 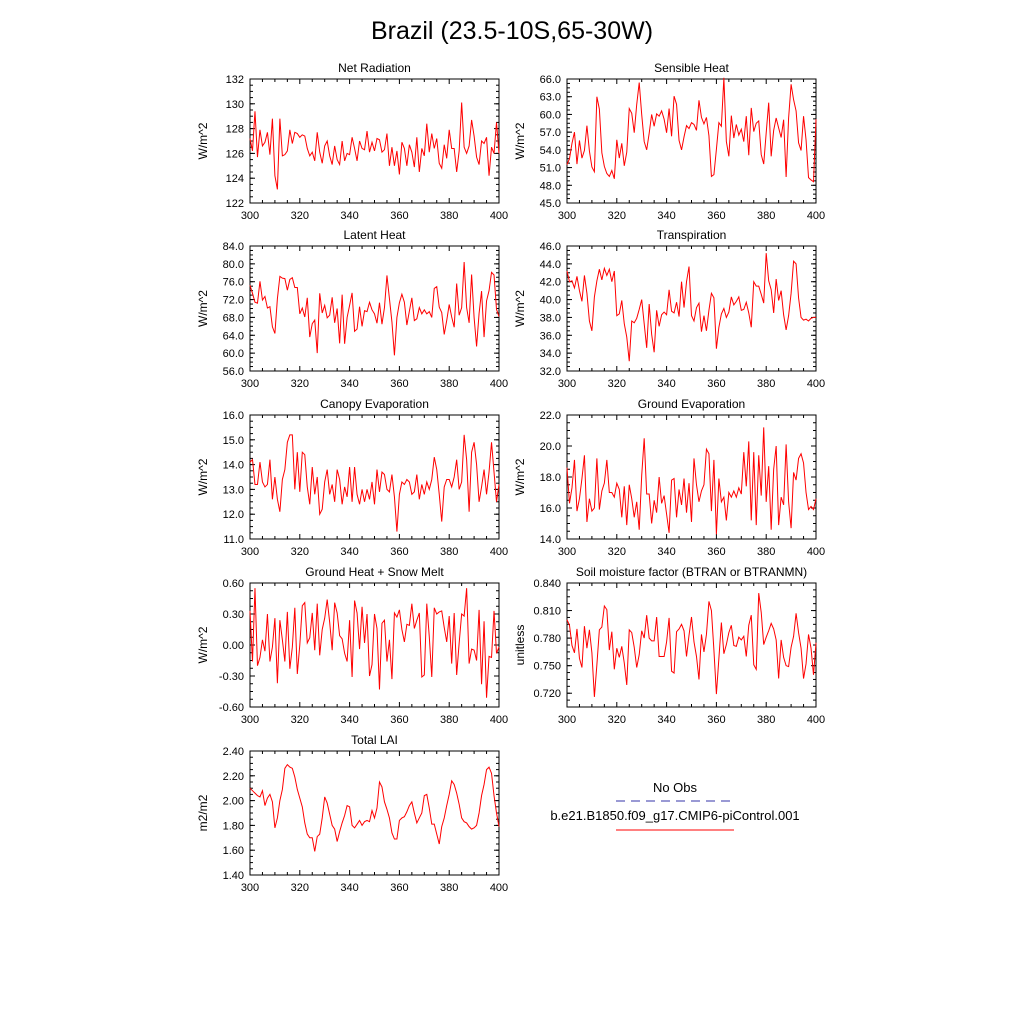 What do you see at coordinates (374, 146) in the screenshot?
I see `panel-1-series-line` at bounding box center [374, 146].